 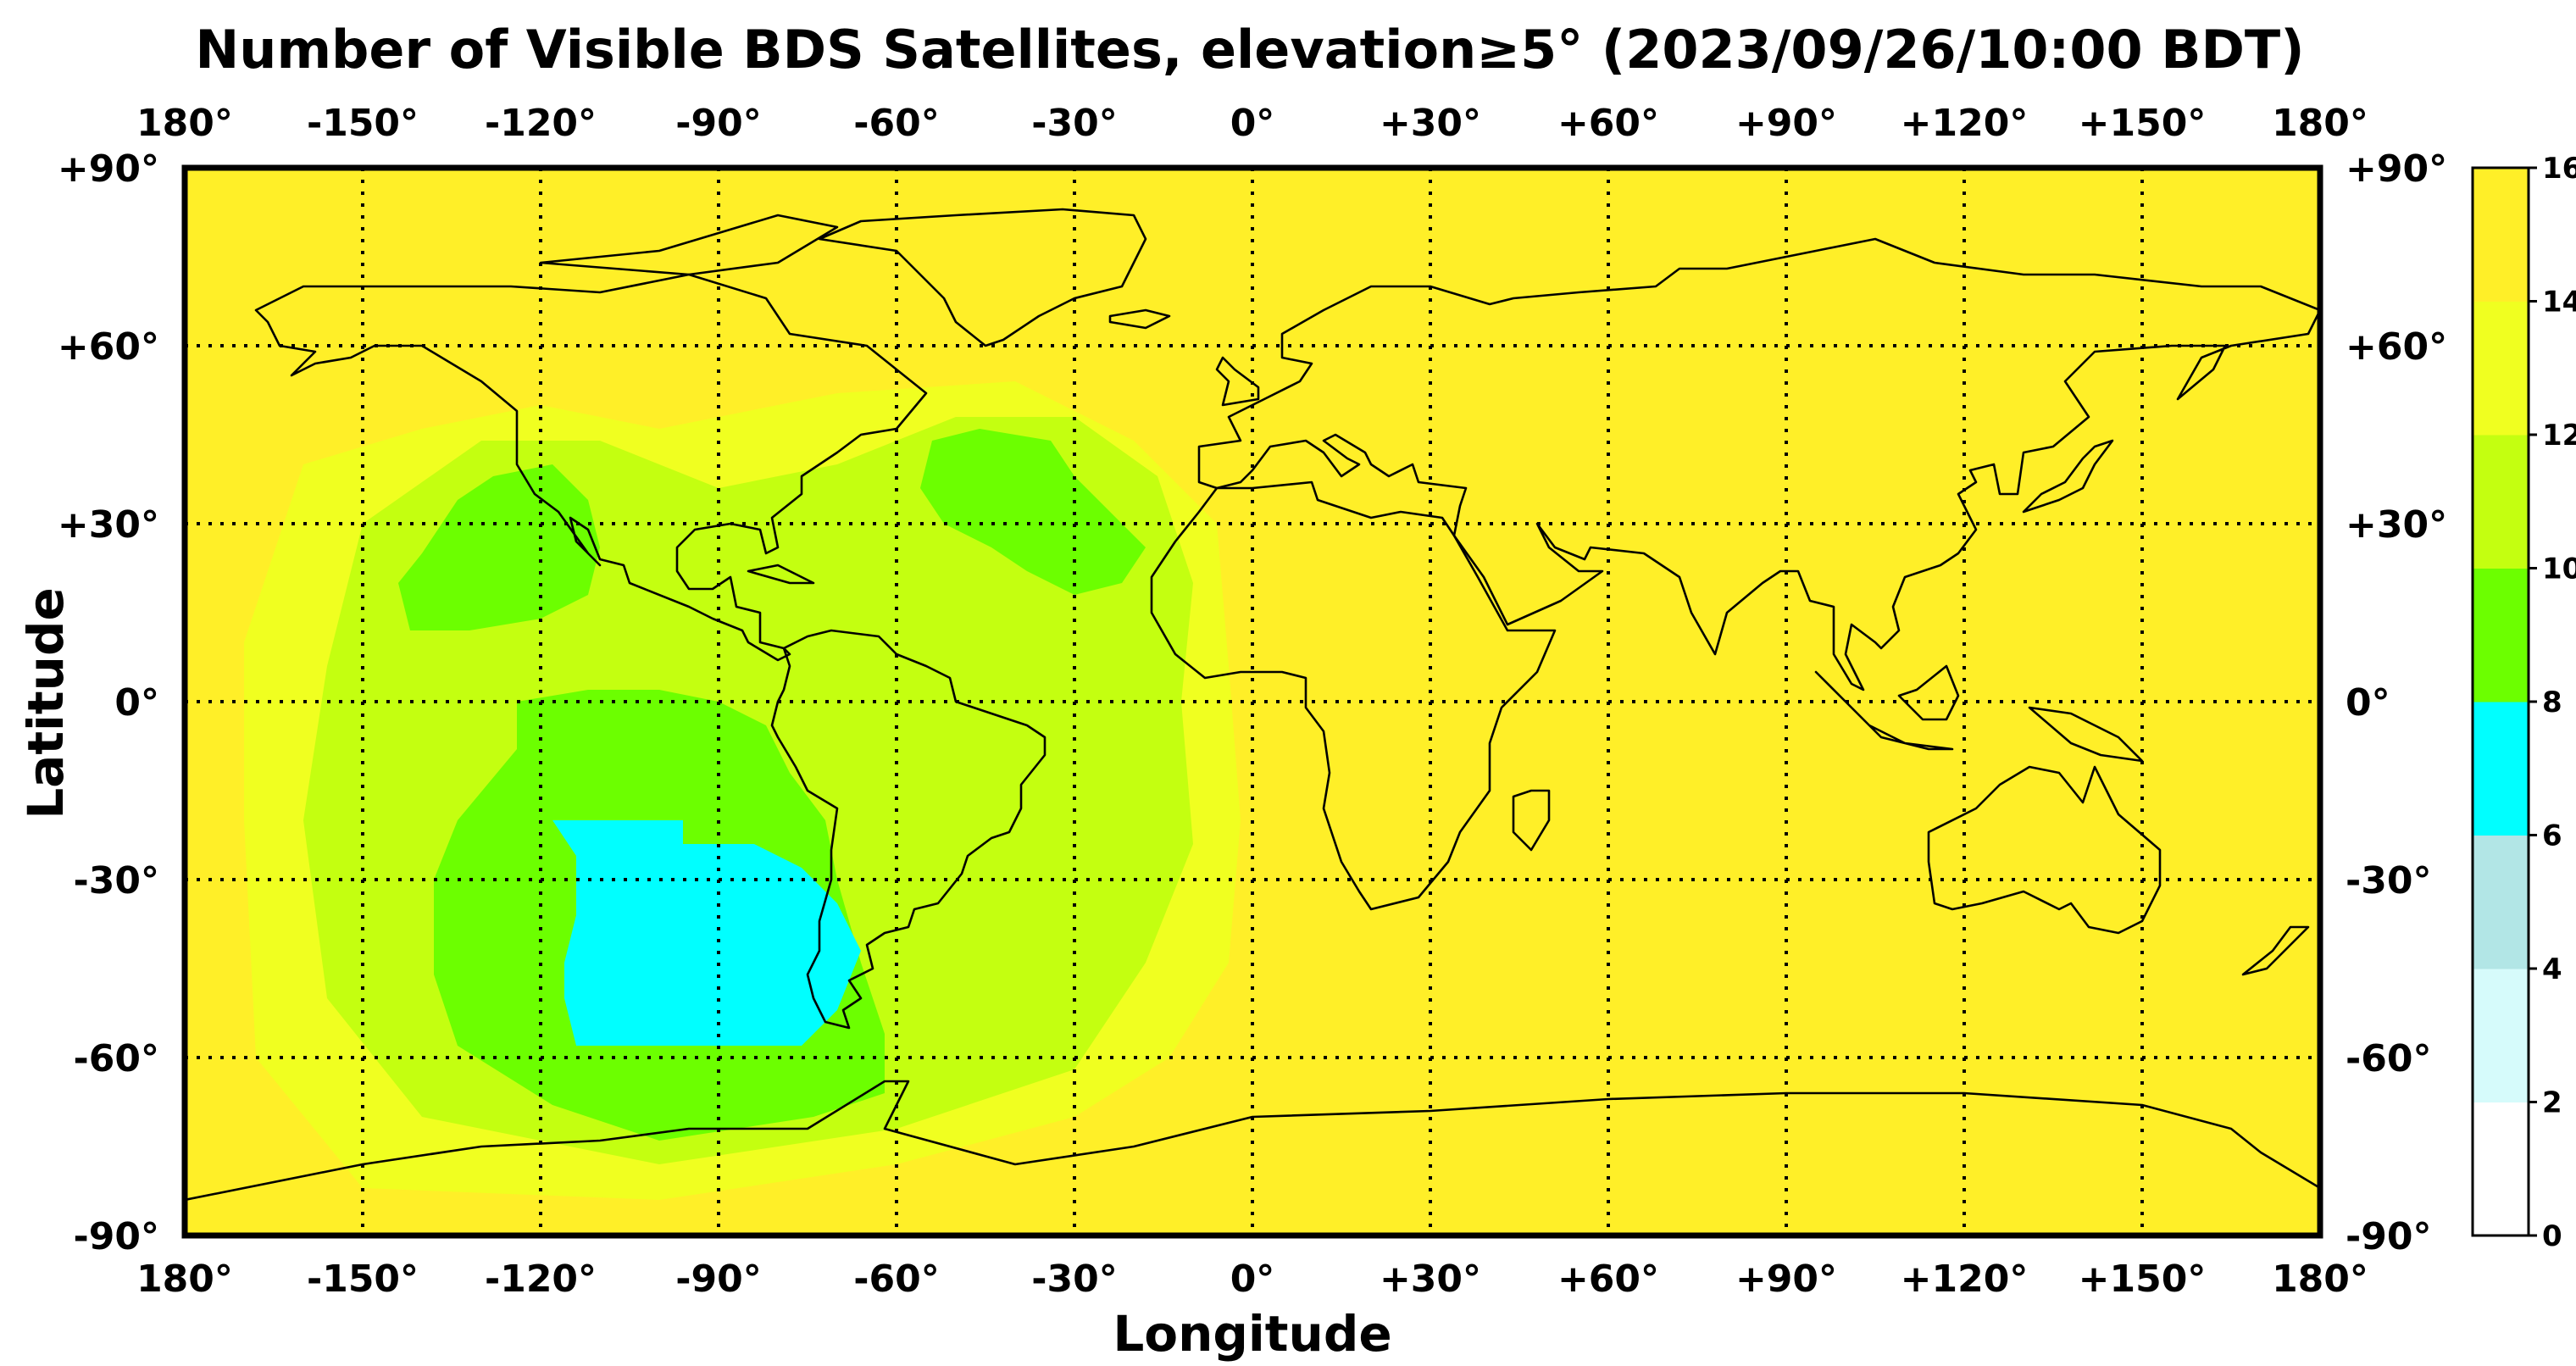 What do you see at coordinates (1430, 123) in the screenshot?
I see `top-lon-tick-label: +30°` at bounding box center [1430, 123].